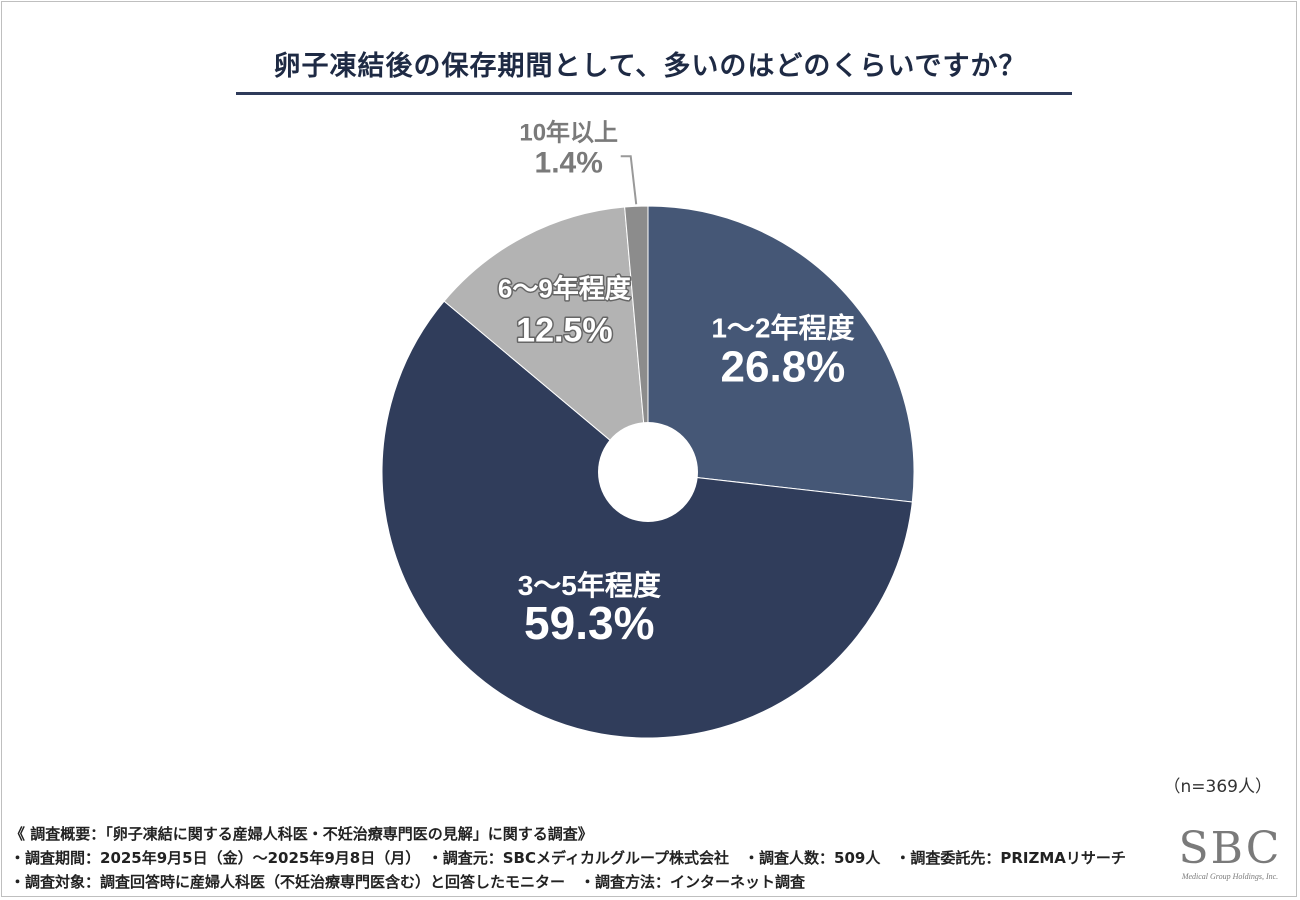  I want to click on slice-label-4: 10年以上, so click(568, 132).